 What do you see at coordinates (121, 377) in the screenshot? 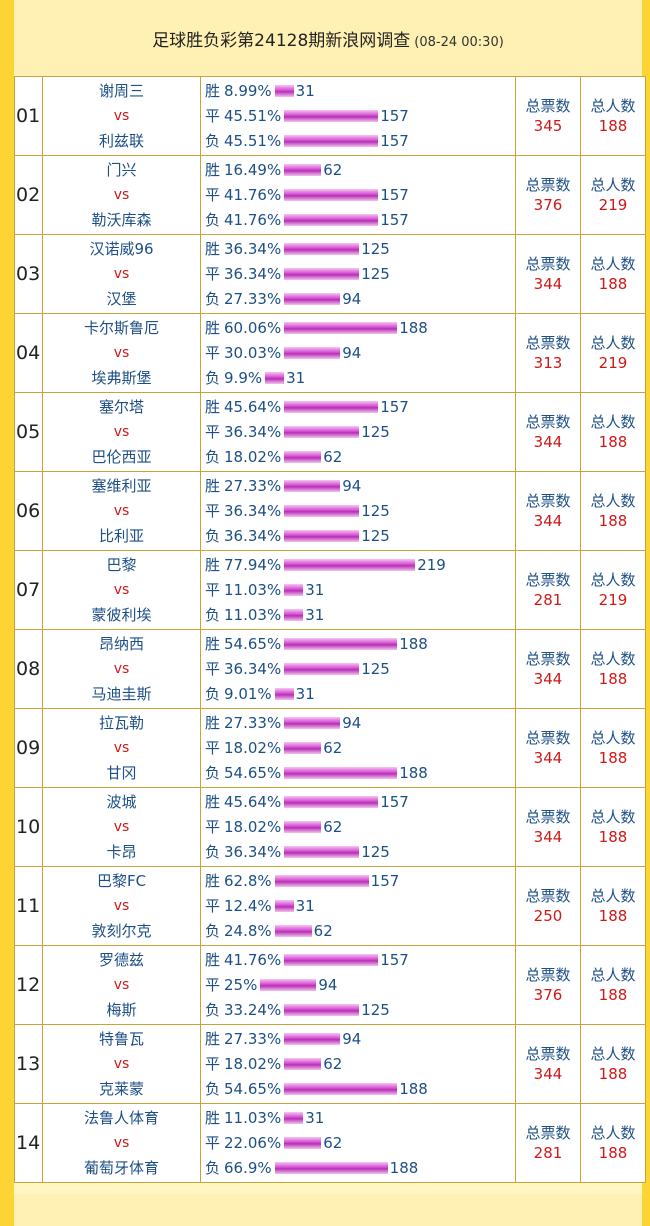
I see `away-team: 埃弗斯堡` at bounding box center [121, 377].